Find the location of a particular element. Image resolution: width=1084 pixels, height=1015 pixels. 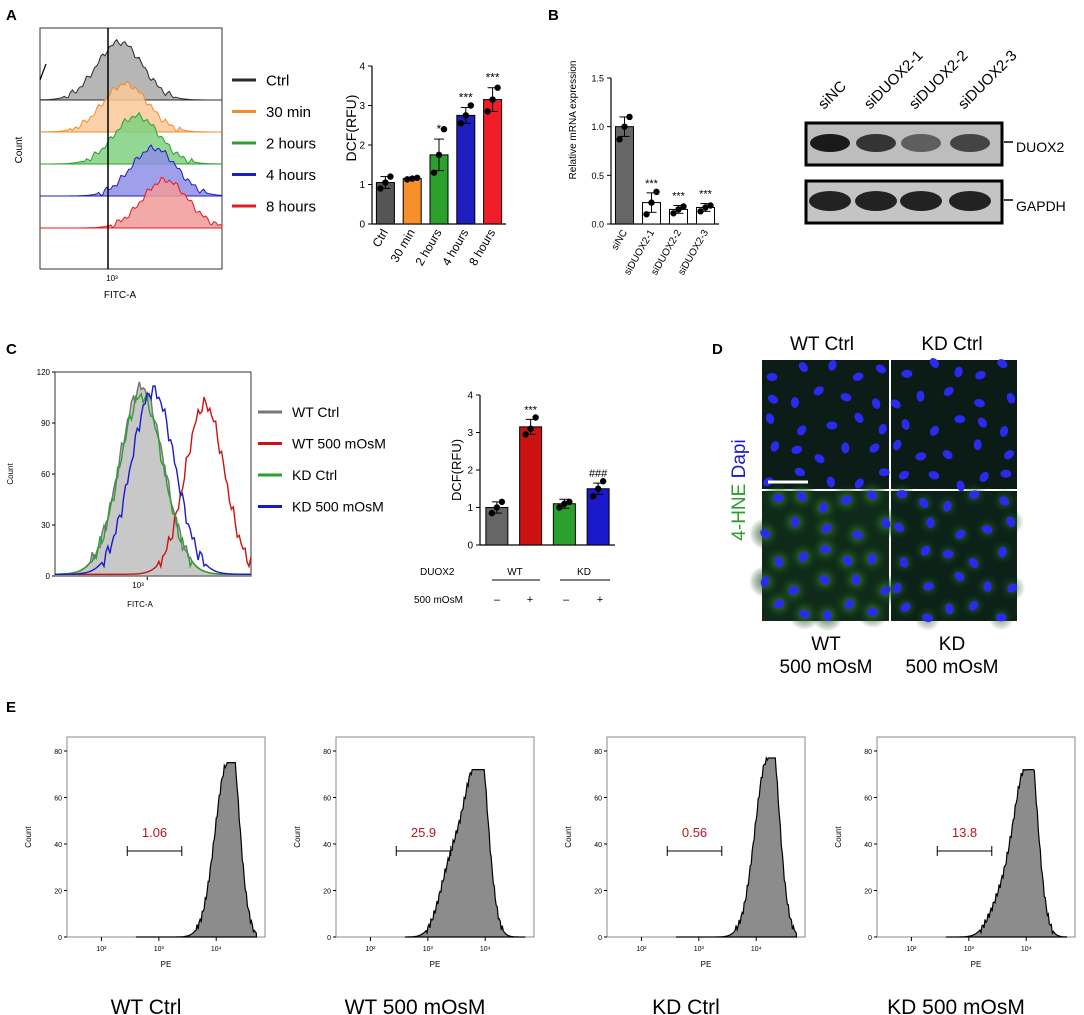

blot-lane-label: siNC is located at coordinates (832, 95).